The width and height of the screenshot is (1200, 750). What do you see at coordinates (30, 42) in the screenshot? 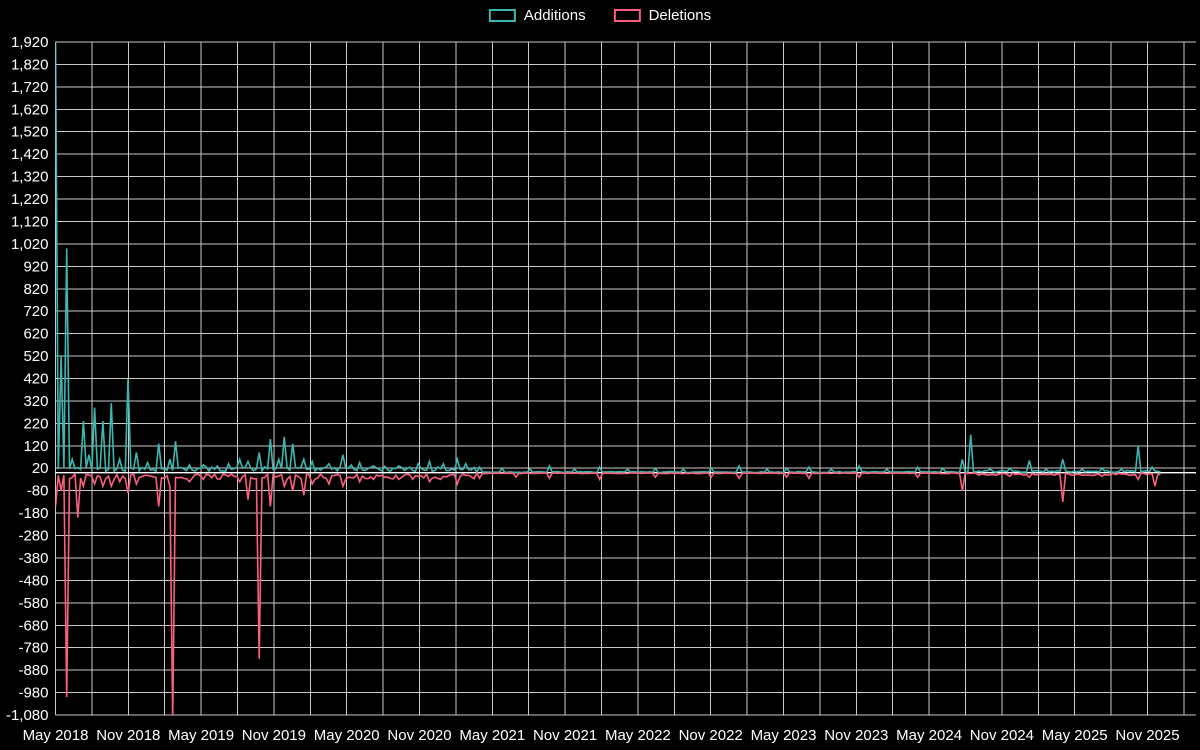
I see `y-tick-label: 1,920` at bounding box center [30, 42].